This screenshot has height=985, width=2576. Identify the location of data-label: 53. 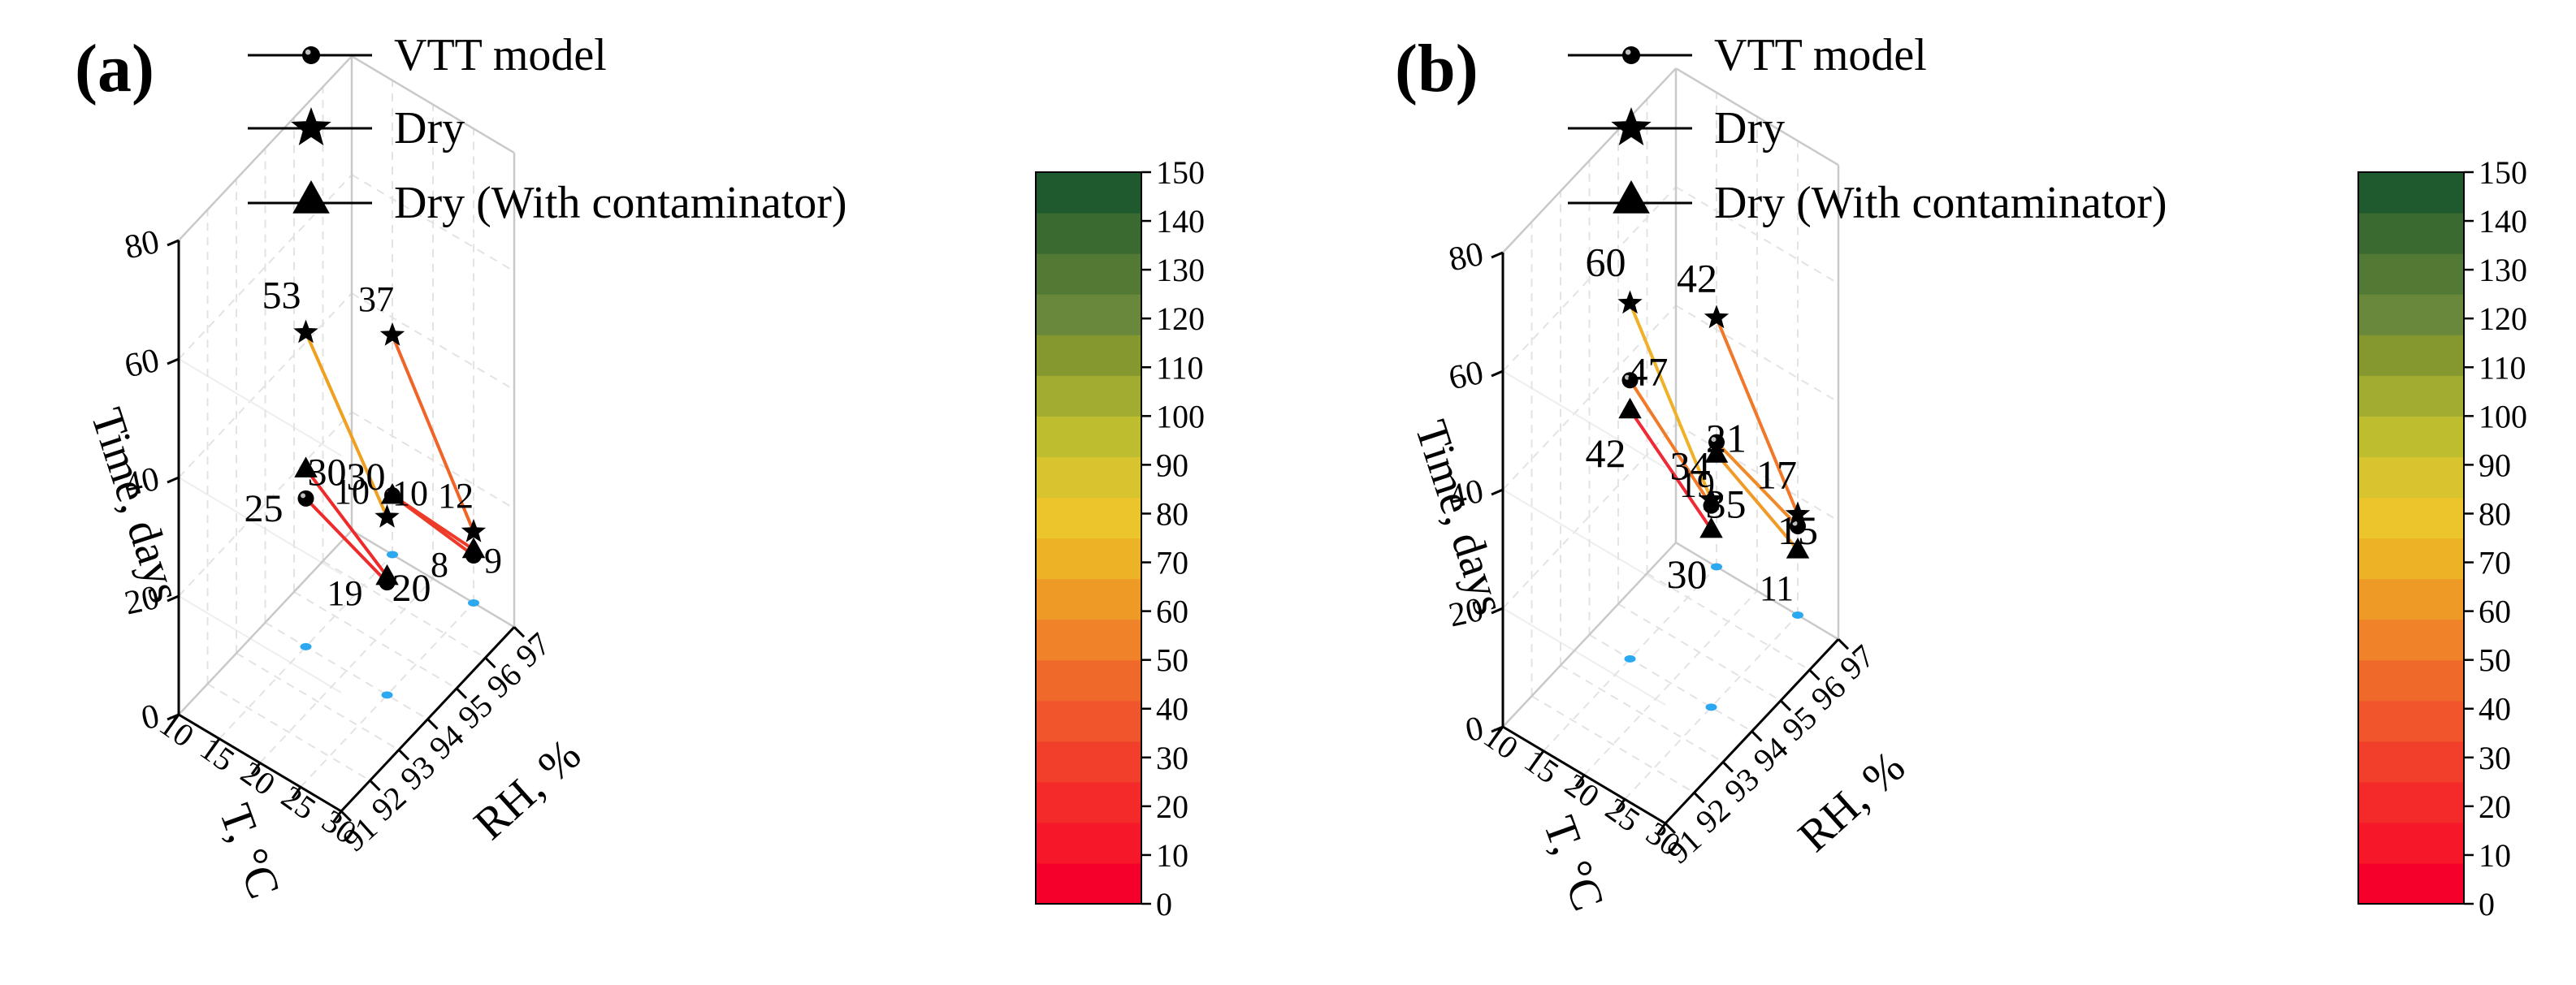
(281, 295).